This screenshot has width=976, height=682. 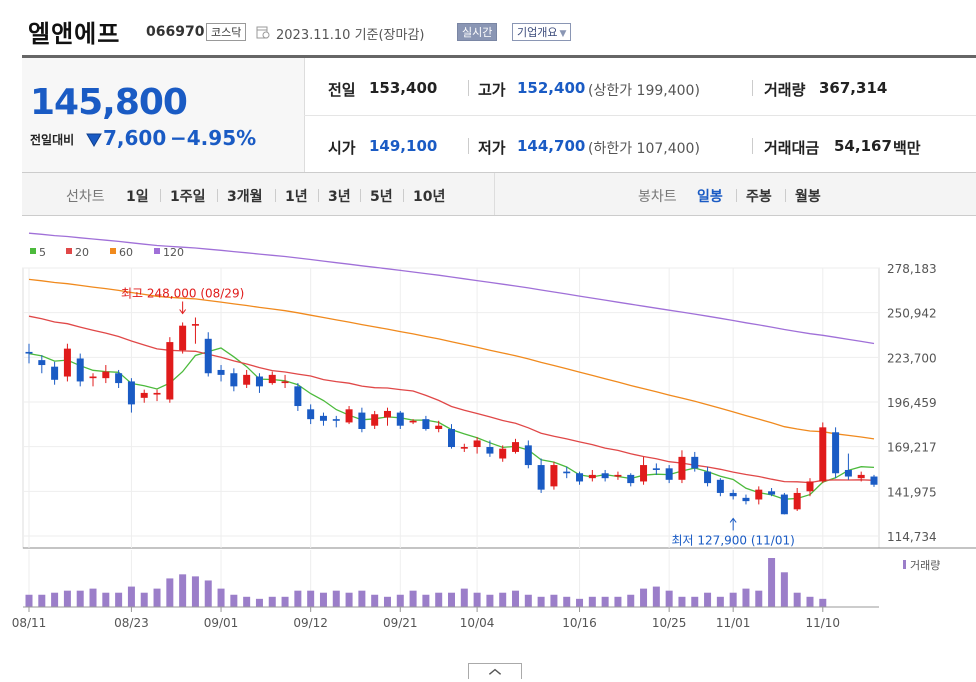 What do you see at coordinates (182, 293) in the screenshot?
I see `high-annotation: 최고 248,000 (08/29)` at bounding box center [182, 293].